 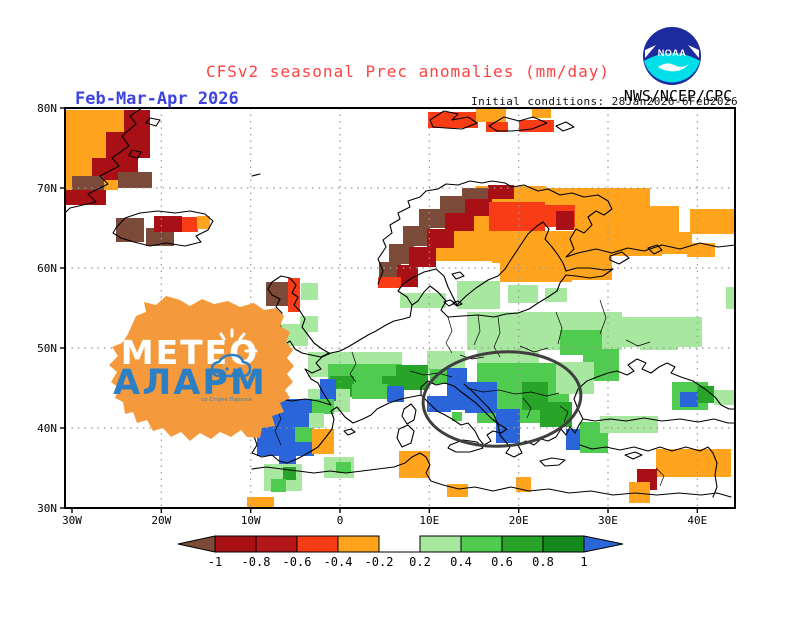 What do you see at coordinates (491, 475) in the screenshot?
I see `coast-north-africa` at bounding box center [491, 475].